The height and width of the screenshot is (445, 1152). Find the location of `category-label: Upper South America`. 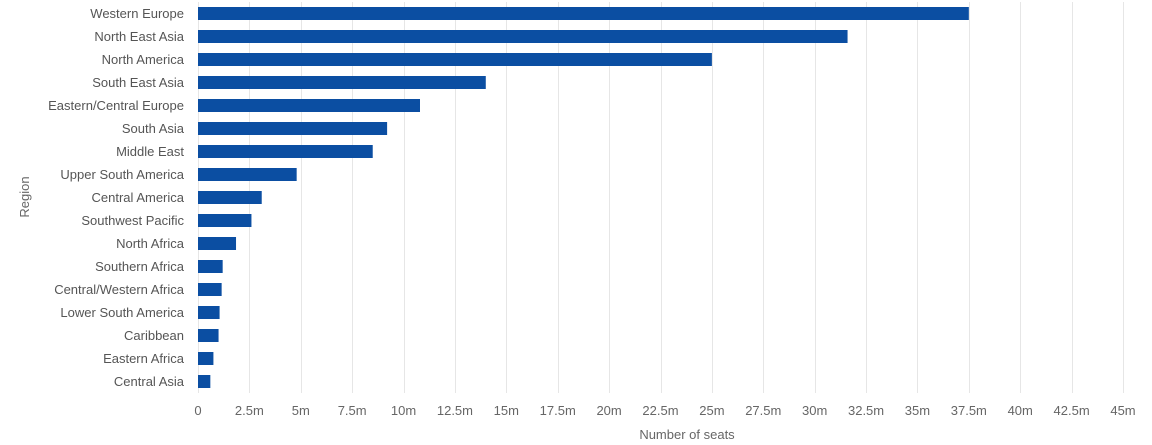

category-label: Upper South America is located at coordinates (122, 174).